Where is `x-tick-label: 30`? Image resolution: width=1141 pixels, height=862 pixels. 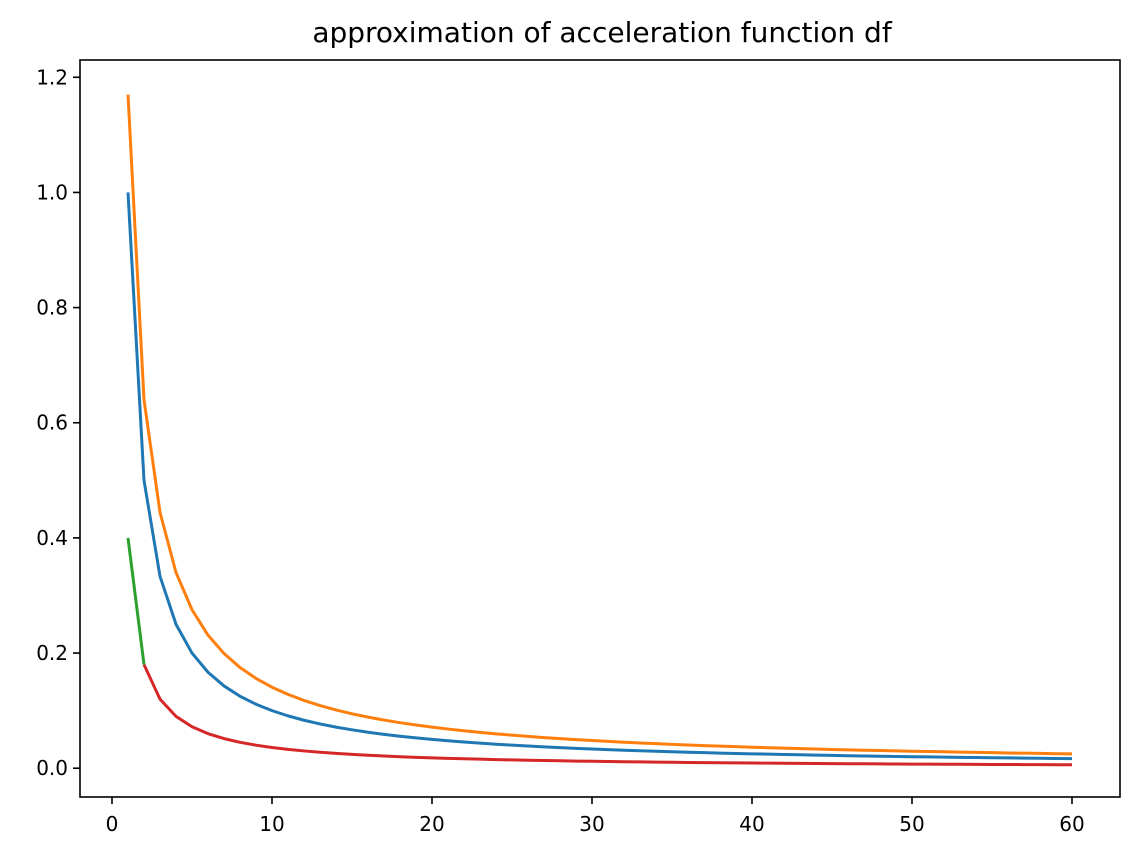 x-tick-label: 30 is located at coordinates (591, 824).